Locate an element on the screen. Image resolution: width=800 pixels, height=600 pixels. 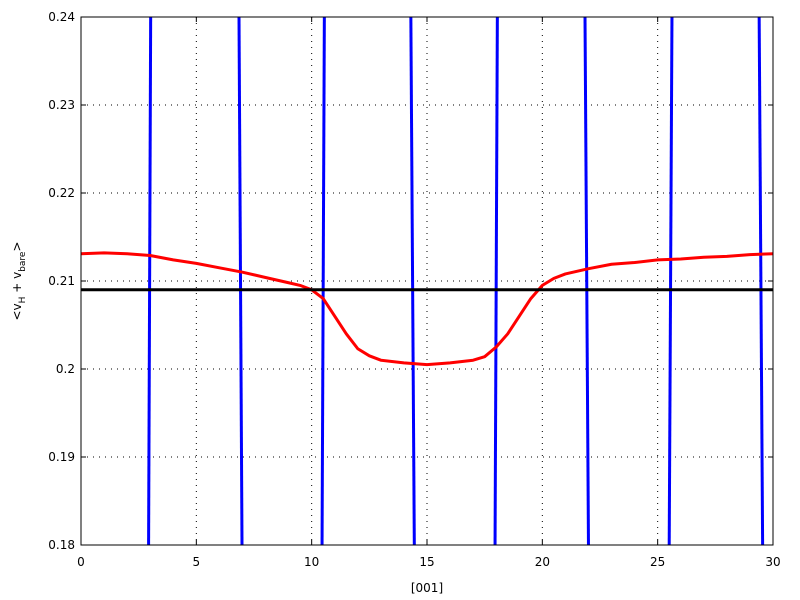
y-axis-label-prefix: <v is located at coordinates (17, 311).